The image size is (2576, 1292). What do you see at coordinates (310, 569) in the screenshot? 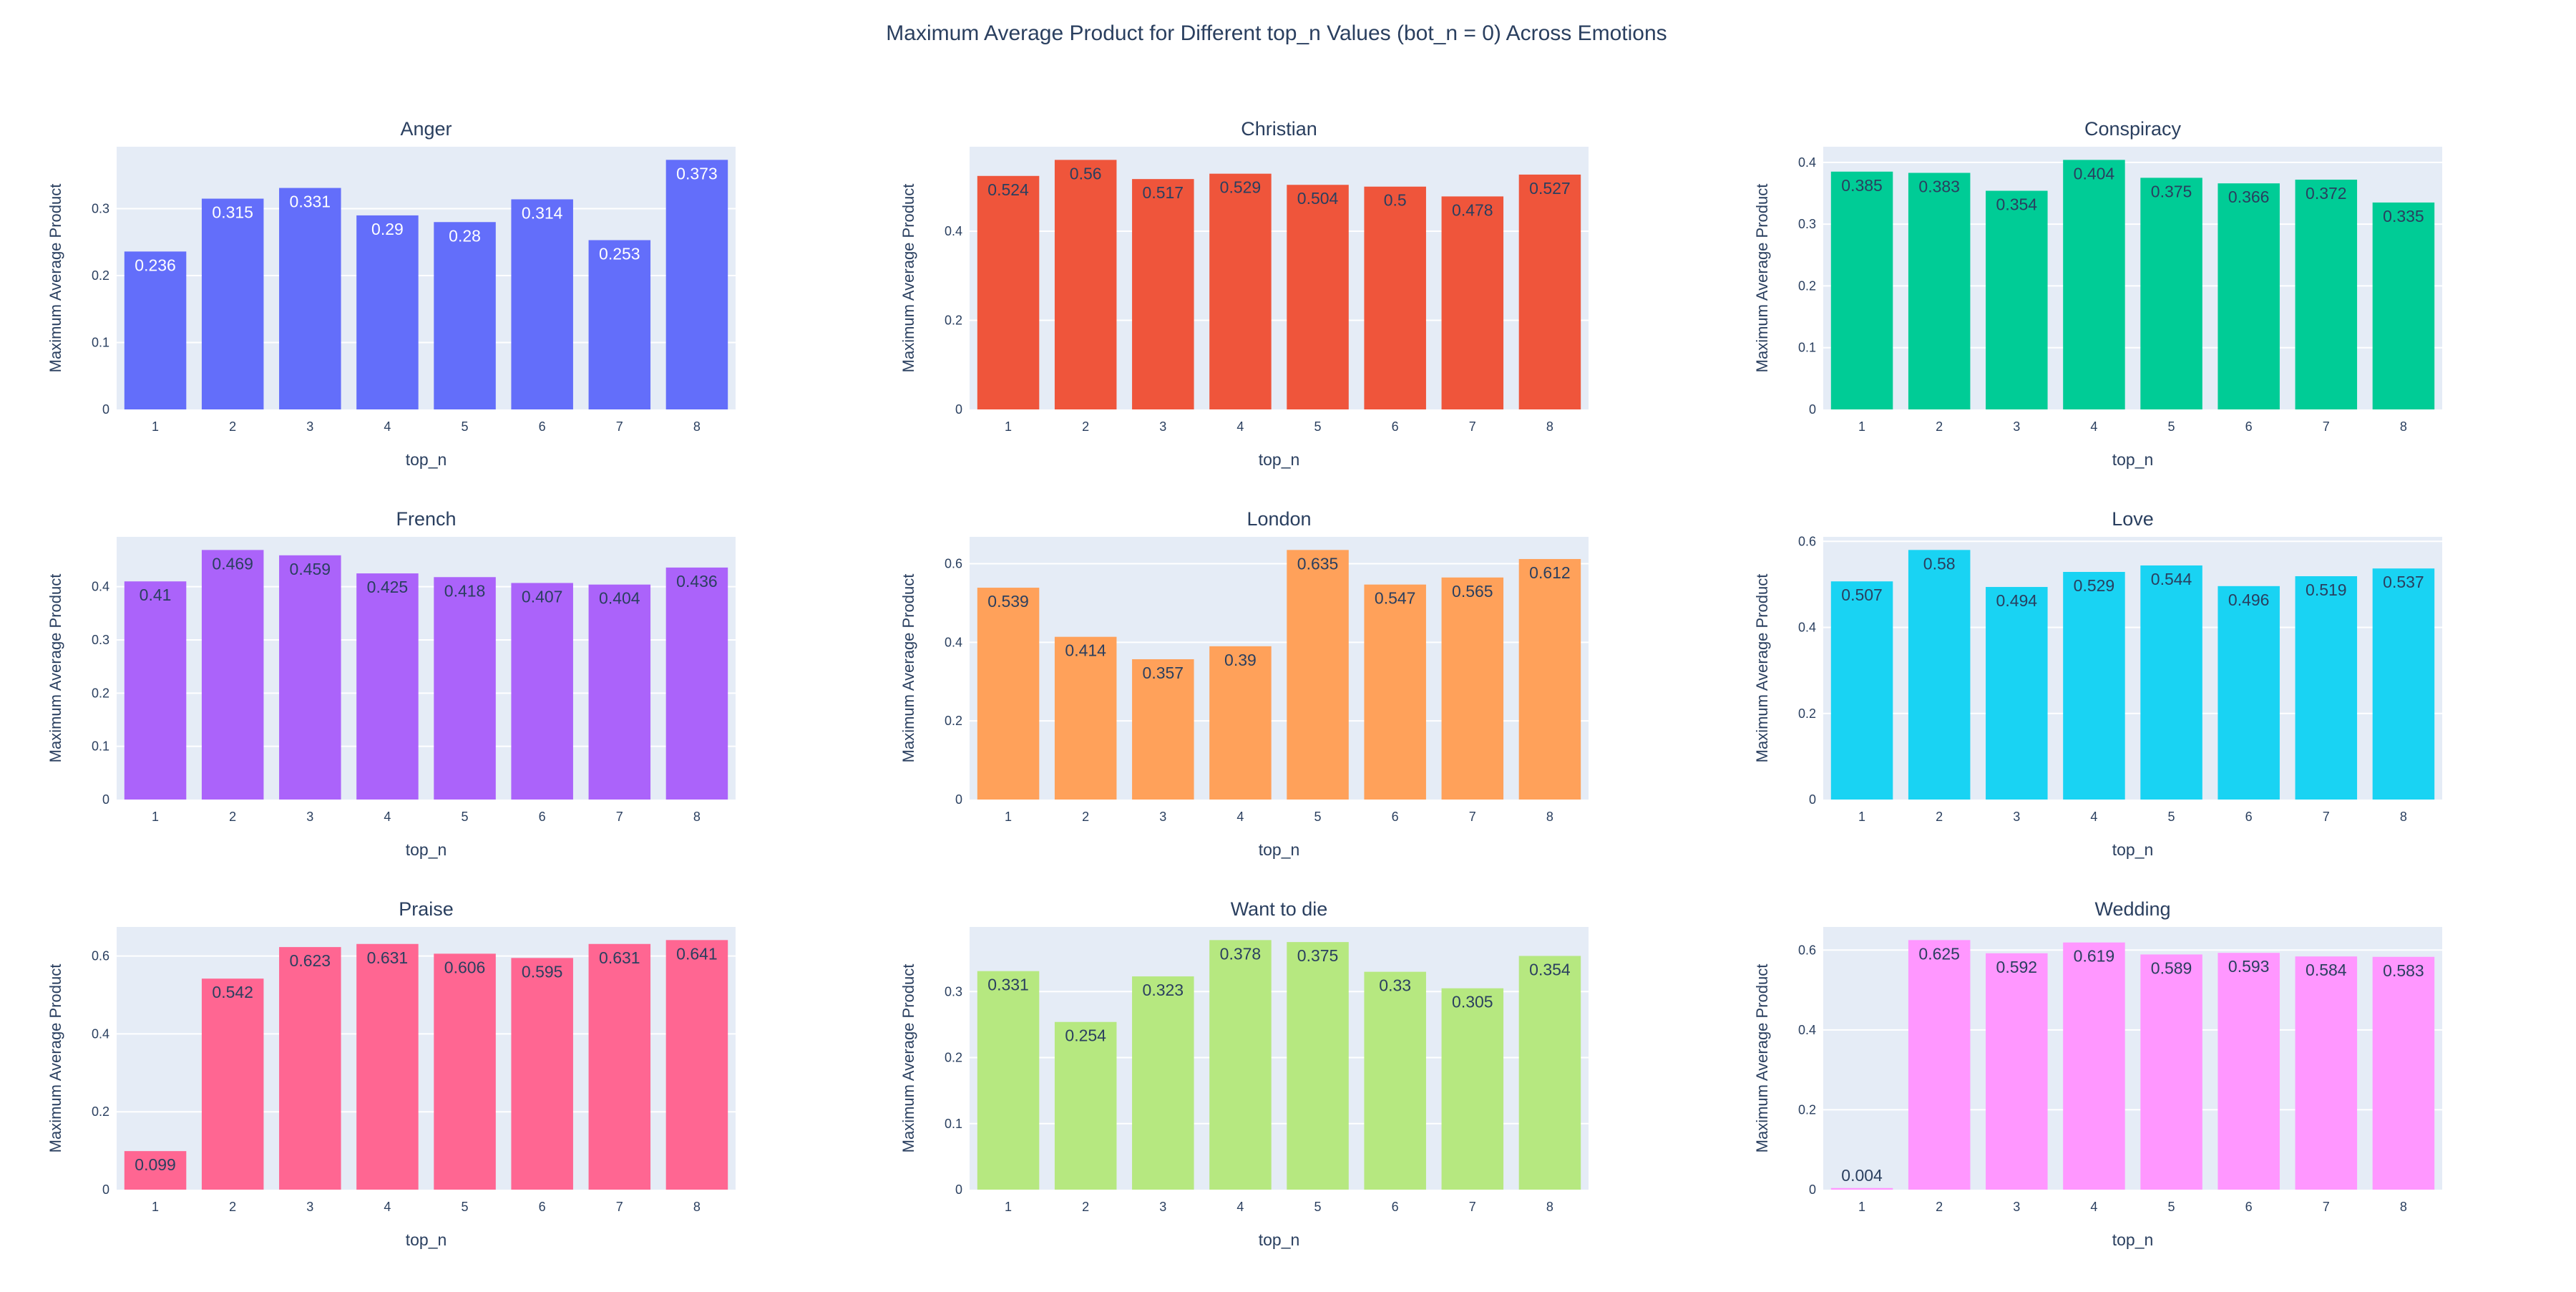
I see `bar-data-label: 0.459` at bounding box center [310, 569].